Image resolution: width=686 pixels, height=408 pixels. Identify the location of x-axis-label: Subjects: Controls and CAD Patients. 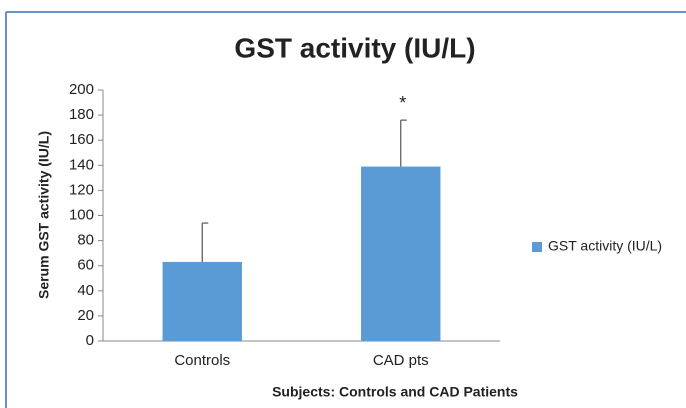
(395, 392).